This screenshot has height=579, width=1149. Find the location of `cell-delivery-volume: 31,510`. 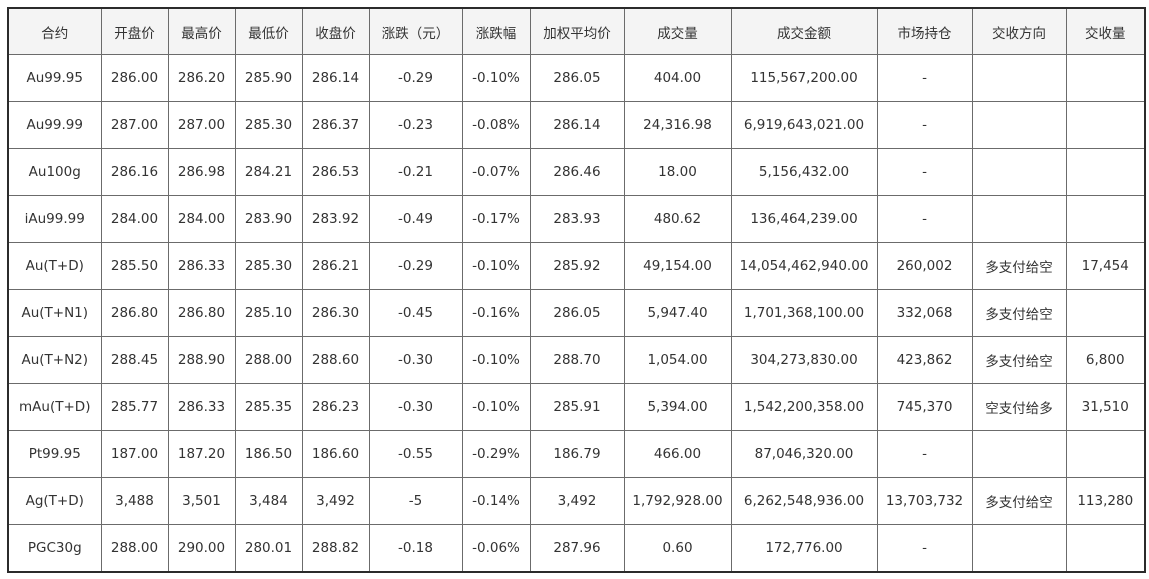

cell-delivery-volume: 31,510 is located at coordinates (1105, 407).